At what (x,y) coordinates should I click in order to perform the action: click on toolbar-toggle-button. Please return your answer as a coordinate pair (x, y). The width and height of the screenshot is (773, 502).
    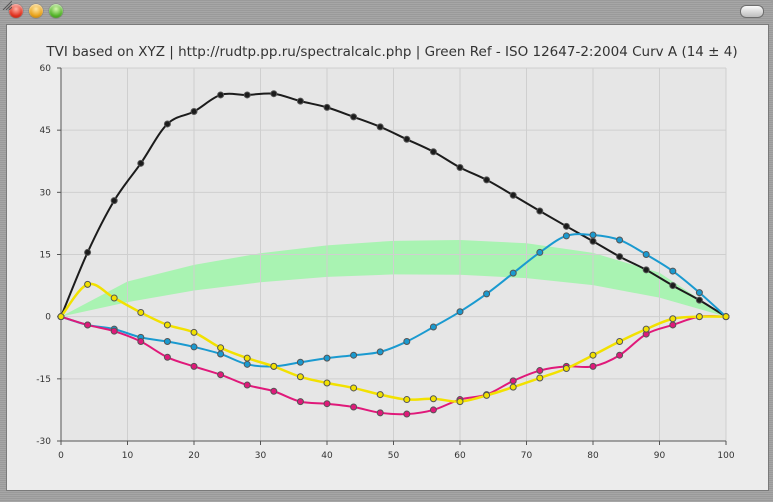
    Looking at the image, I should click on (752, 11).